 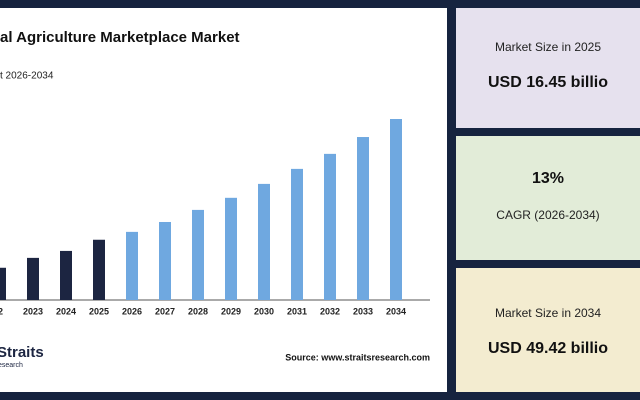 What do you see at coordinates (11, 365) in the screenshot?
I see `logo-sub: esearch` at bounding box center [11, 365].